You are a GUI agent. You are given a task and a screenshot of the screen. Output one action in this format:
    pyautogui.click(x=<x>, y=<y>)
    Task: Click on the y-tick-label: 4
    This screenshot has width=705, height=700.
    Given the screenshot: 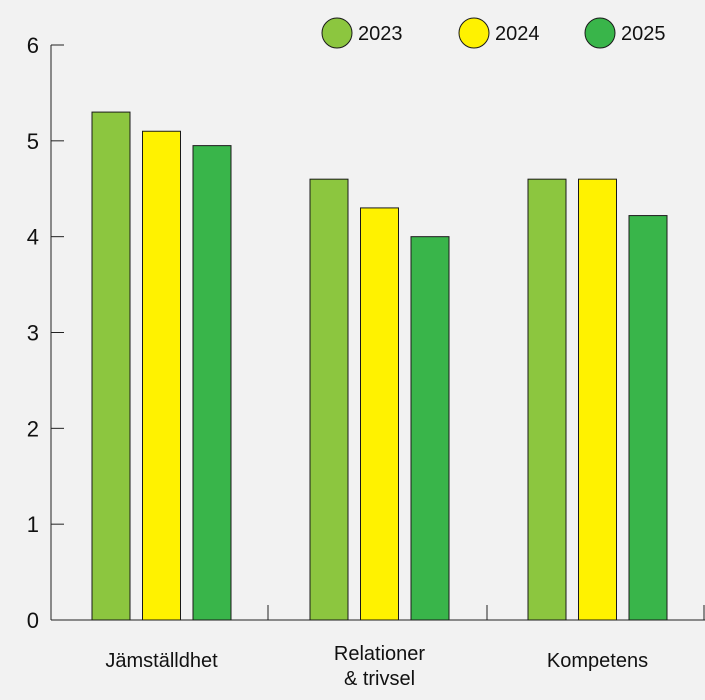 What is the action you would take?
    pyautogui.click(x=33, y=237)
    